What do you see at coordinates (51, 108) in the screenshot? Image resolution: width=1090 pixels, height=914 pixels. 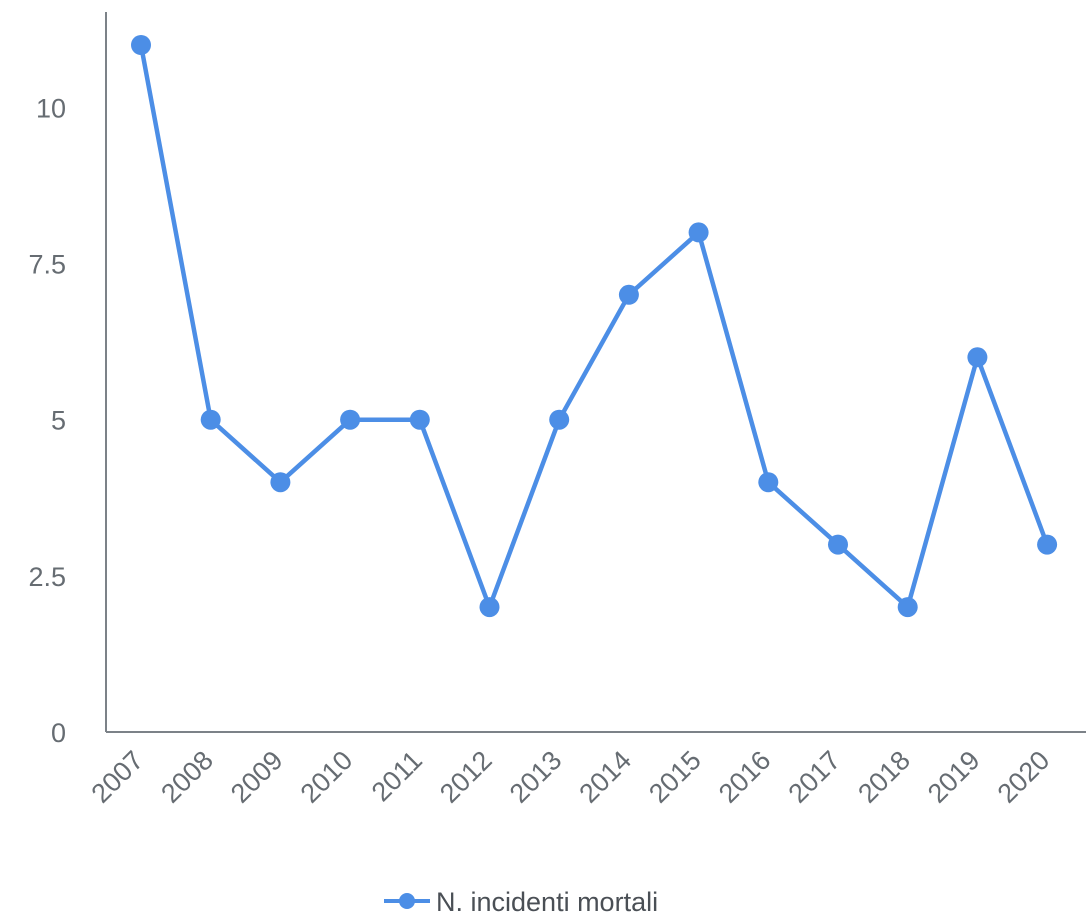 I see `y-tick-label: 10` at bounding box center [51, 108].